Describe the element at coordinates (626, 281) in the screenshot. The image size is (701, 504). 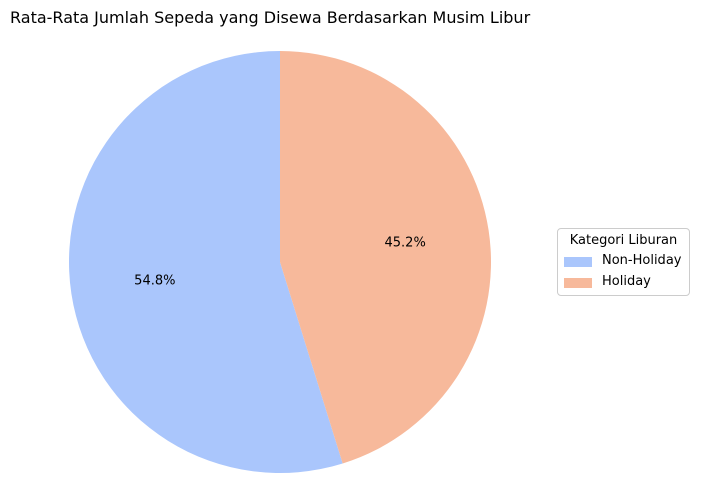
I see `legend-label-holiday: Holiday` at that location.